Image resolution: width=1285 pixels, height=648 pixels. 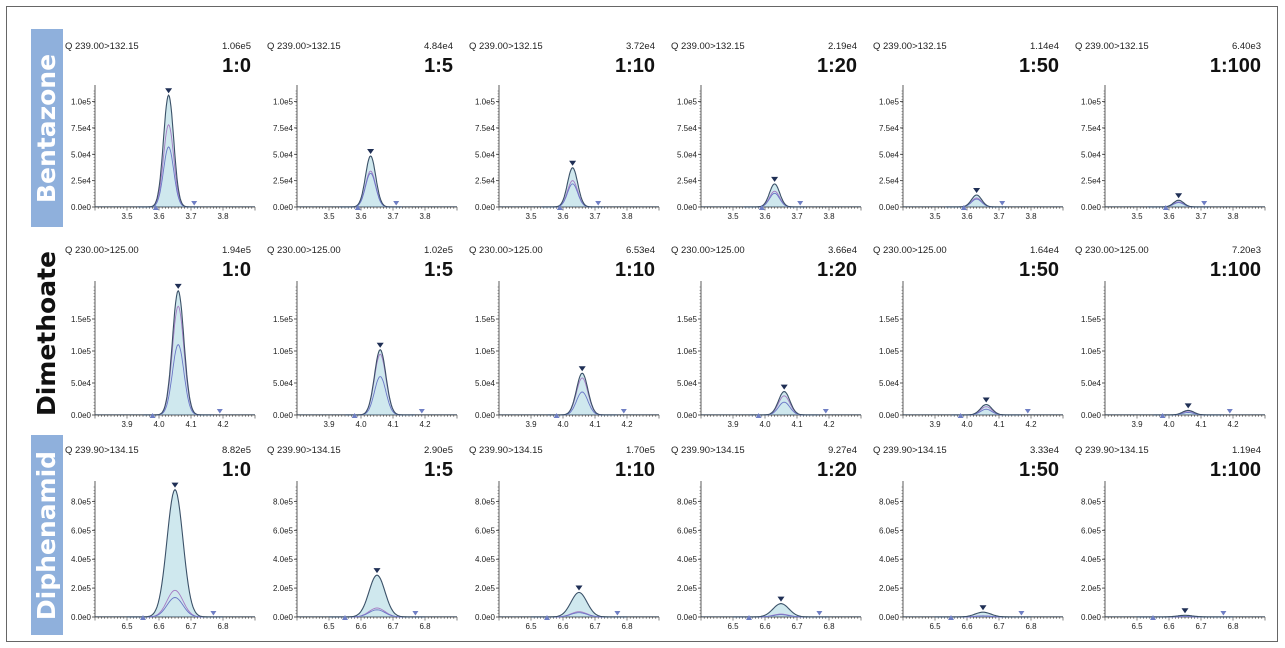 I want to click on y-tick-label: 7.5e4, so click(x=889, y=128).